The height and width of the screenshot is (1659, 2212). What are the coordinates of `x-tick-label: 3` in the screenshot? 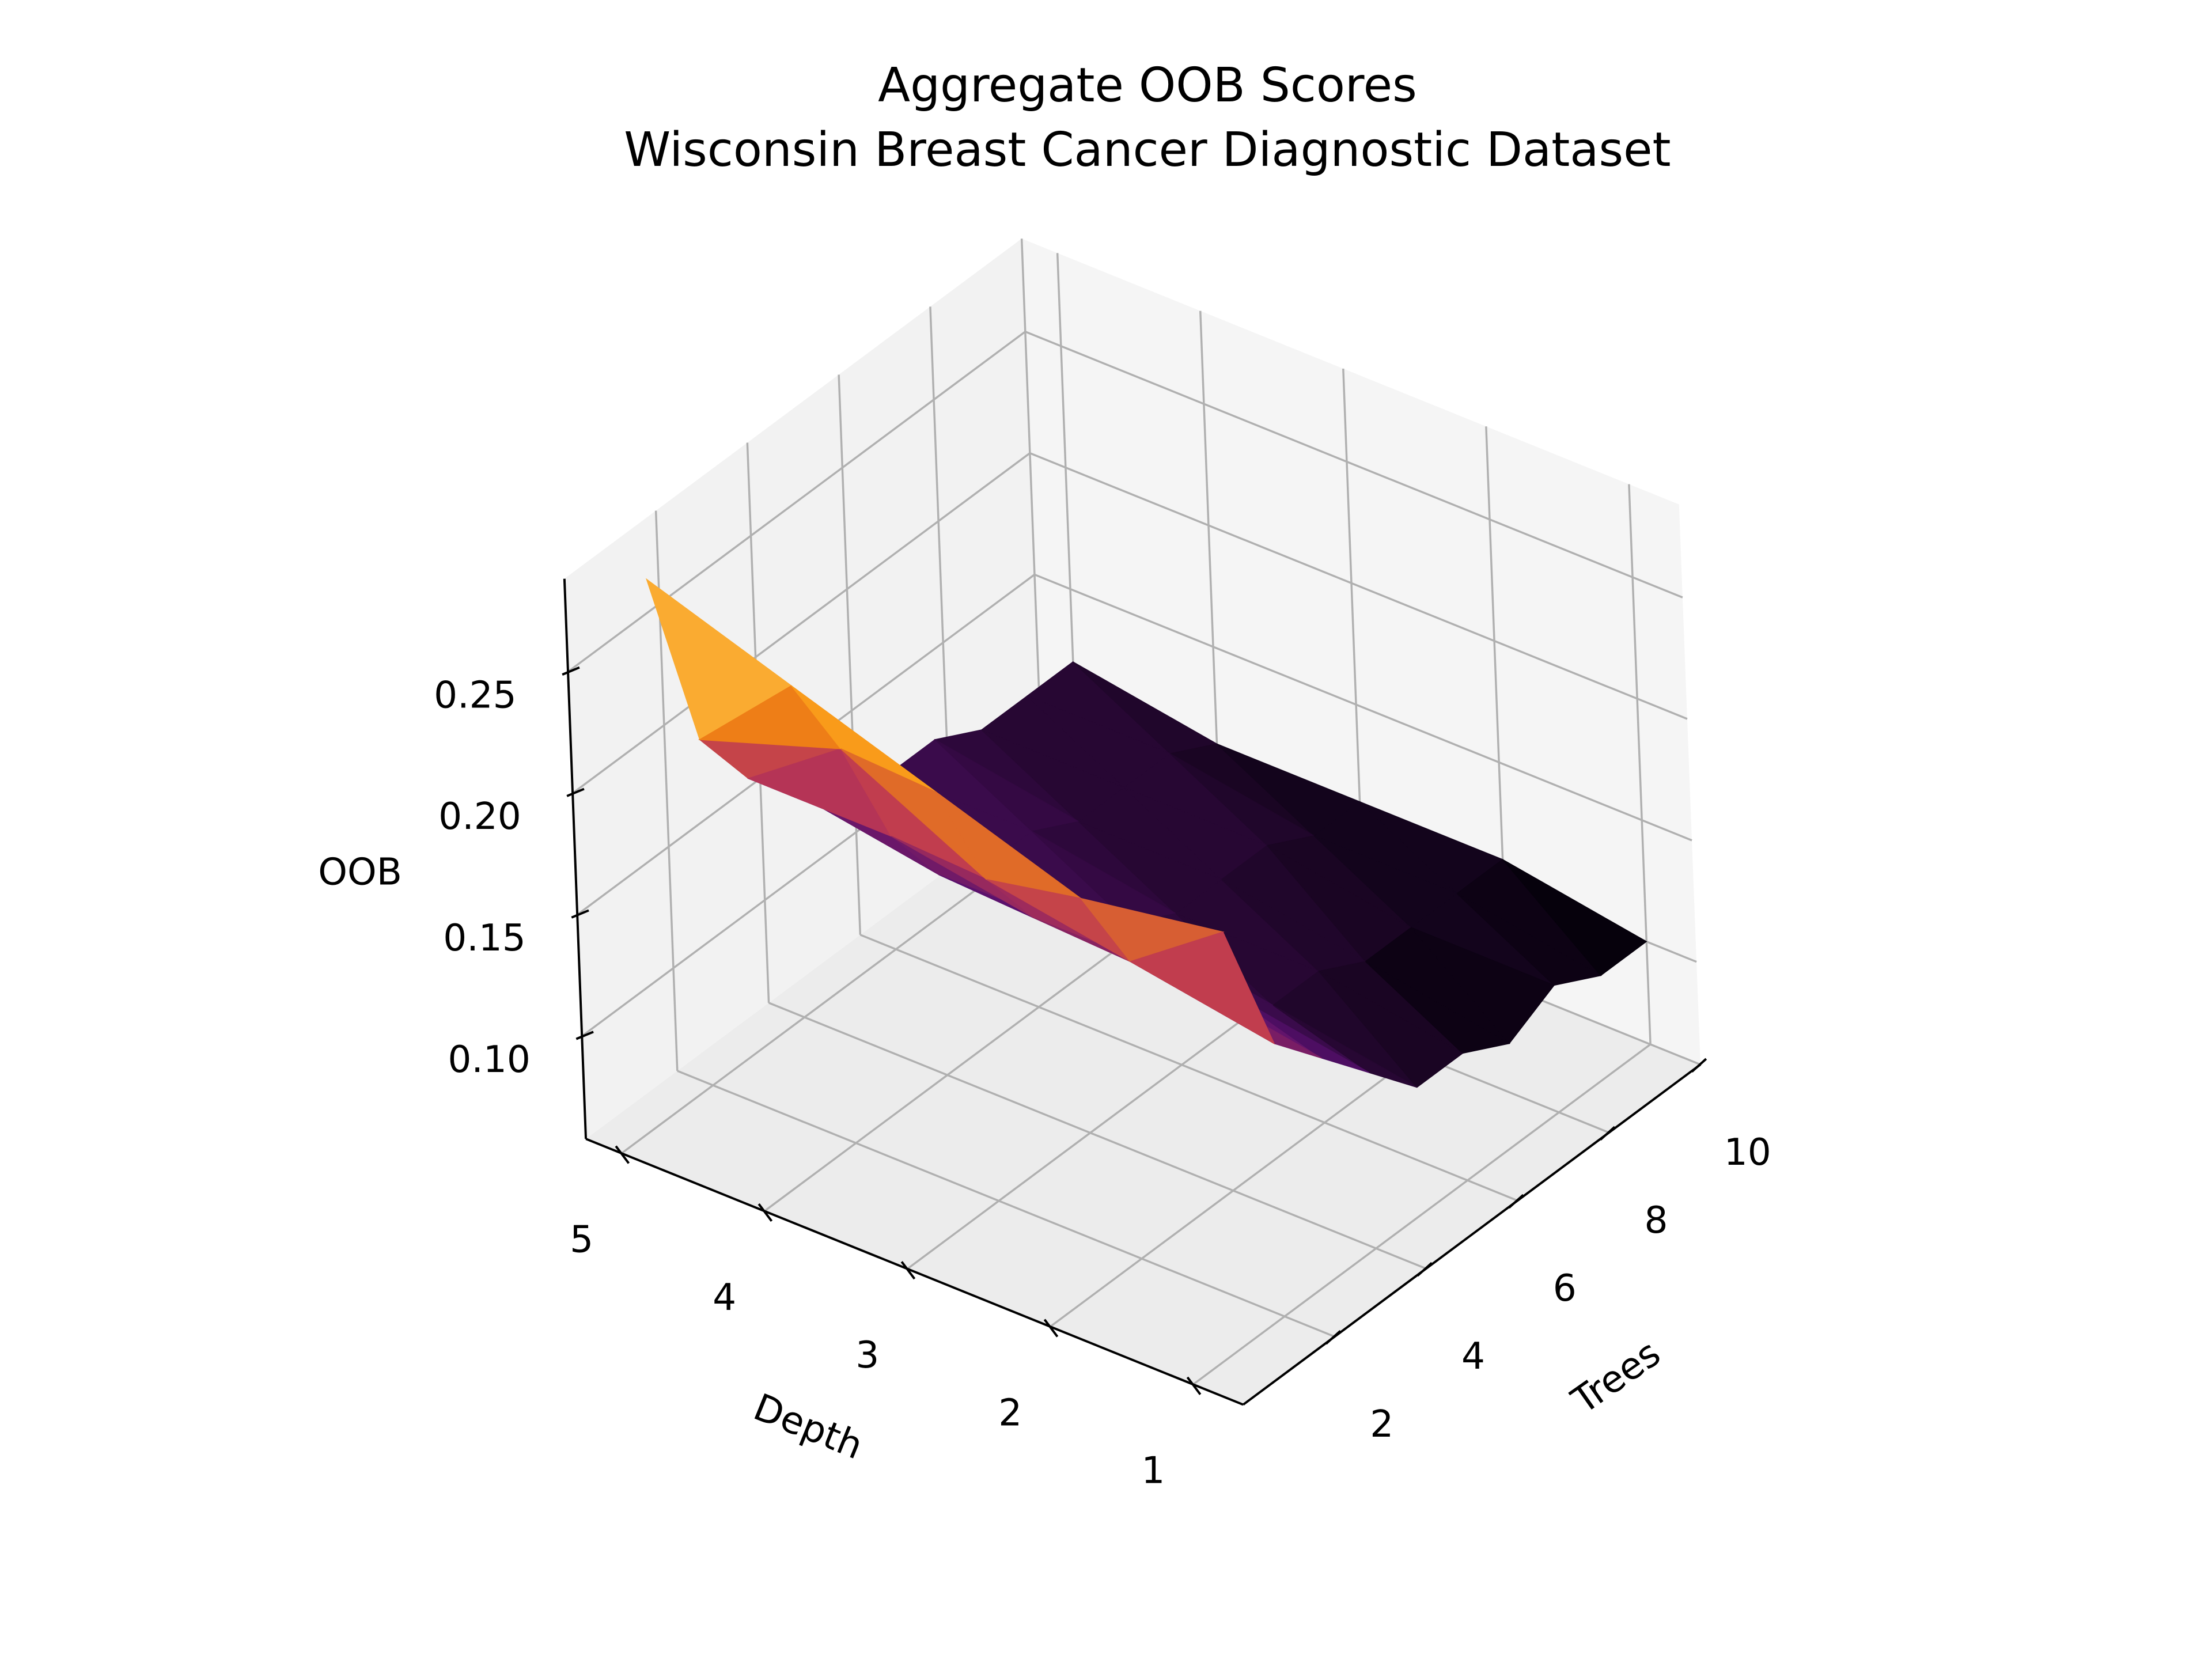 It's located at (867, 1355).